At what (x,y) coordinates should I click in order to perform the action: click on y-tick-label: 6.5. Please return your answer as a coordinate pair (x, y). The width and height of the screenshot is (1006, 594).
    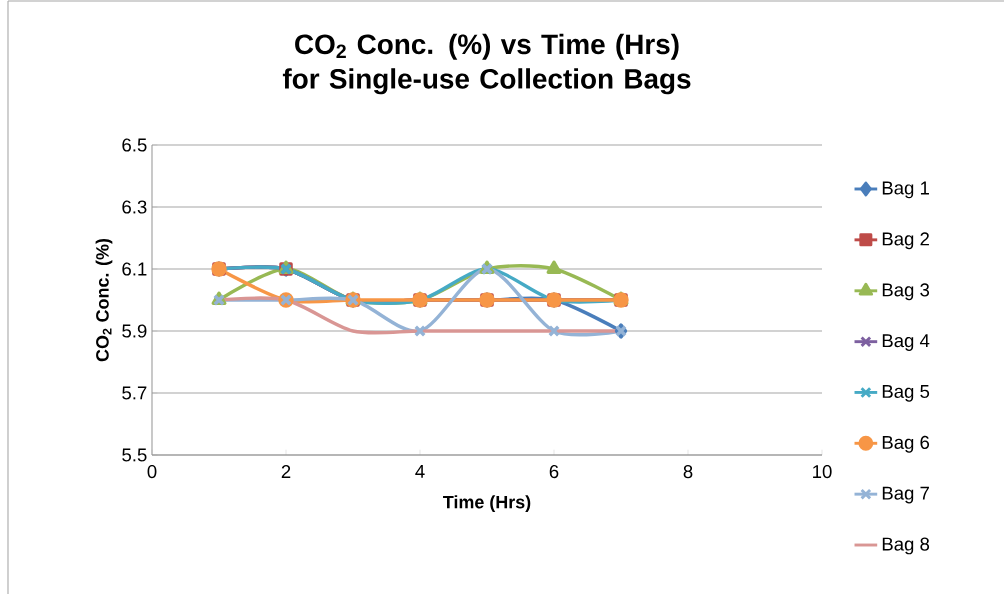
    Looking at the image, I should click on (134, 145).